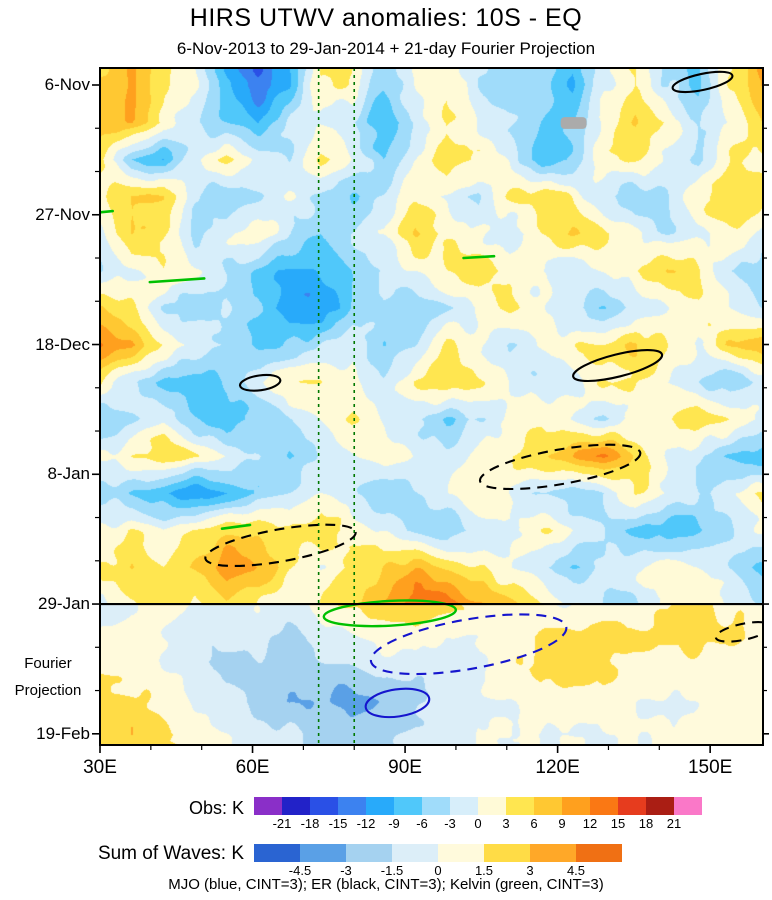  Describe the element at coordinates (64, 604) in the screenshot. I see `y-tick-label: 29-Jan` at that location.